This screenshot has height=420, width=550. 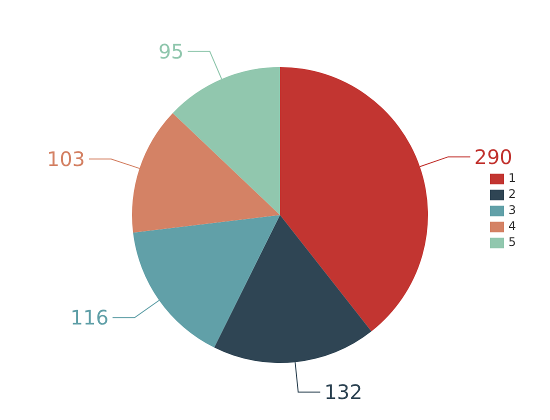 I want to click on data-label: 132, so click(x=343, y=392).